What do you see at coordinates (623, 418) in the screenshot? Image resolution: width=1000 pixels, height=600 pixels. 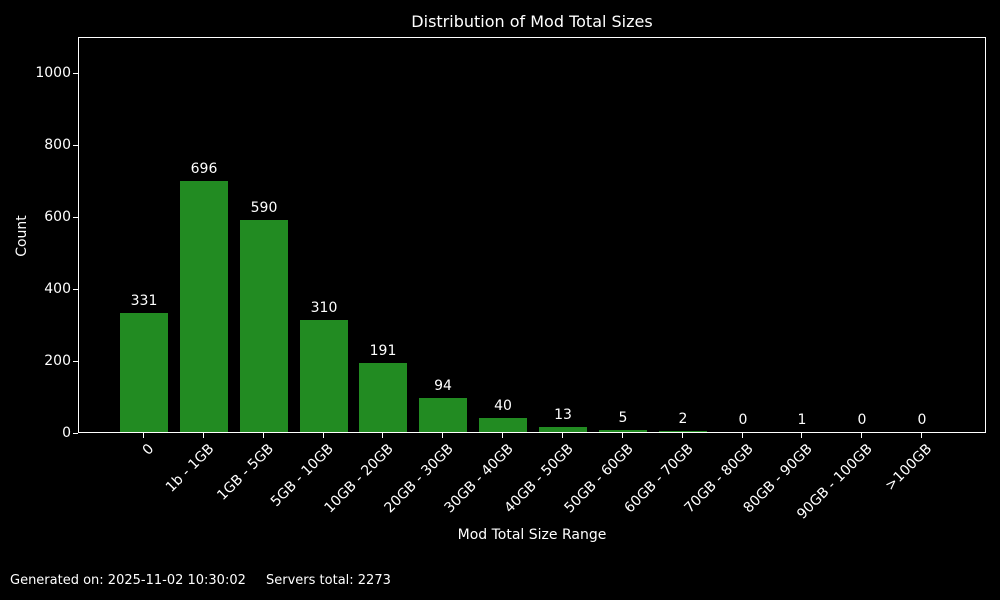 I see `bar-value-label: 5` at bounding box center [623, 418].